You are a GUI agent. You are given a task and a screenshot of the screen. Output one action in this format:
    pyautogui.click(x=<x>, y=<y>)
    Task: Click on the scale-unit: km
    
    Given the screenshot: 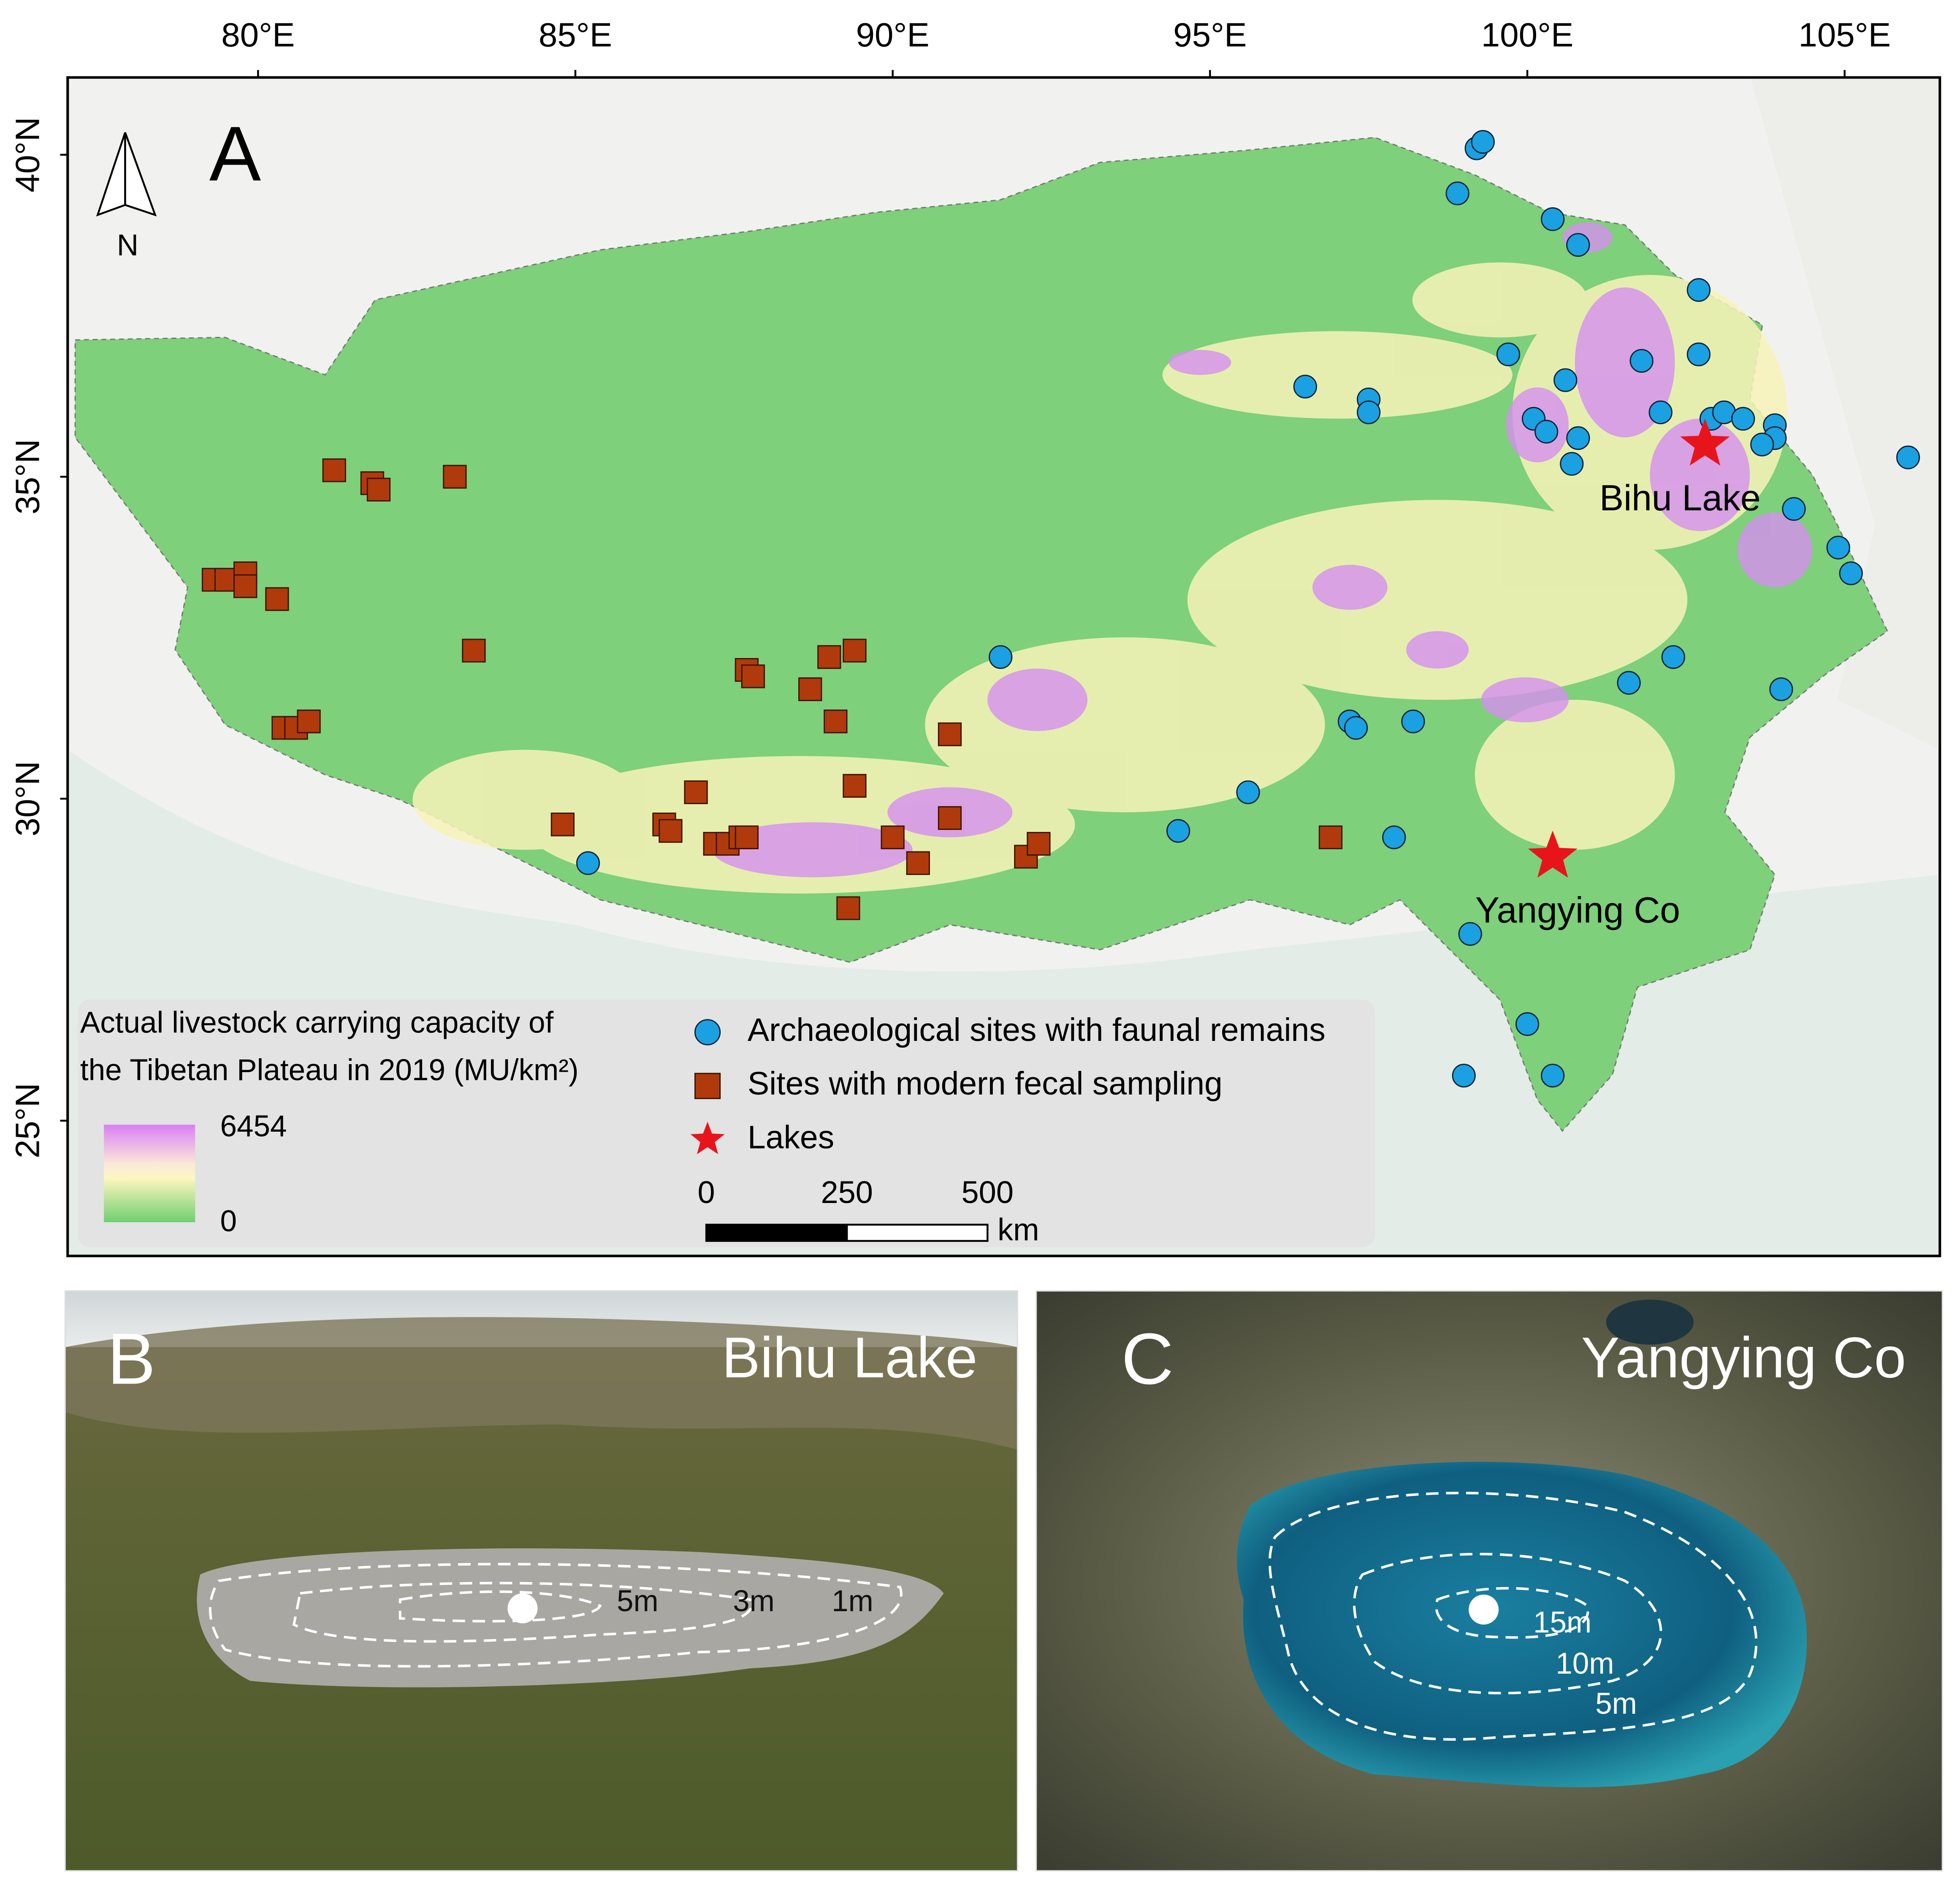 What is the action you would take?
    pyautogui.click(x=1019, y=1229)
    